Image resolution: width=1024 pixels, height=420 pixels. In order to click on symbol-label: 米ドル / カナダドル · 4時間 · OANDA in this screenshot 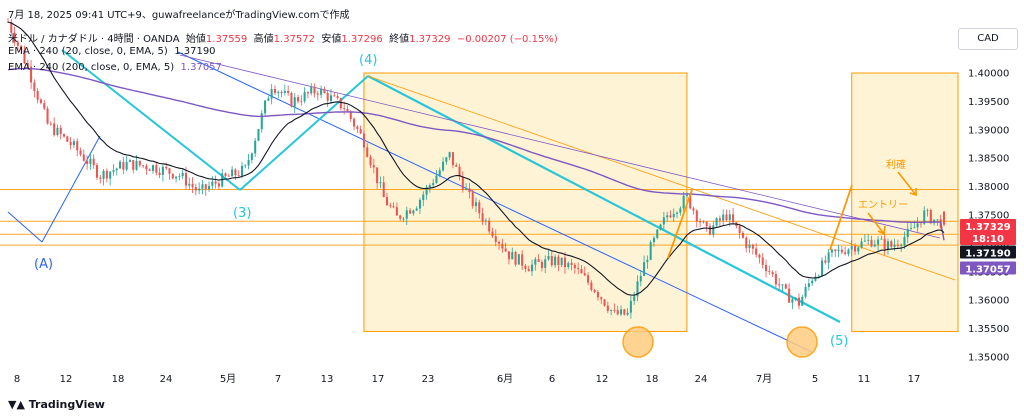, I will do `click(94, 39)`.